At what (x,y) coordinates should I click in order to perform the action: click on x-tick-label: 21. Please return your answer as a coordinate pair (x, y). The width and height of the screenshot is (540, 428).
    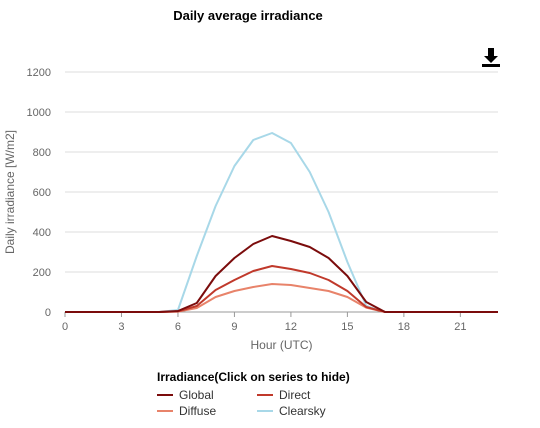
    Looking at the image, I should click on (460, 327).